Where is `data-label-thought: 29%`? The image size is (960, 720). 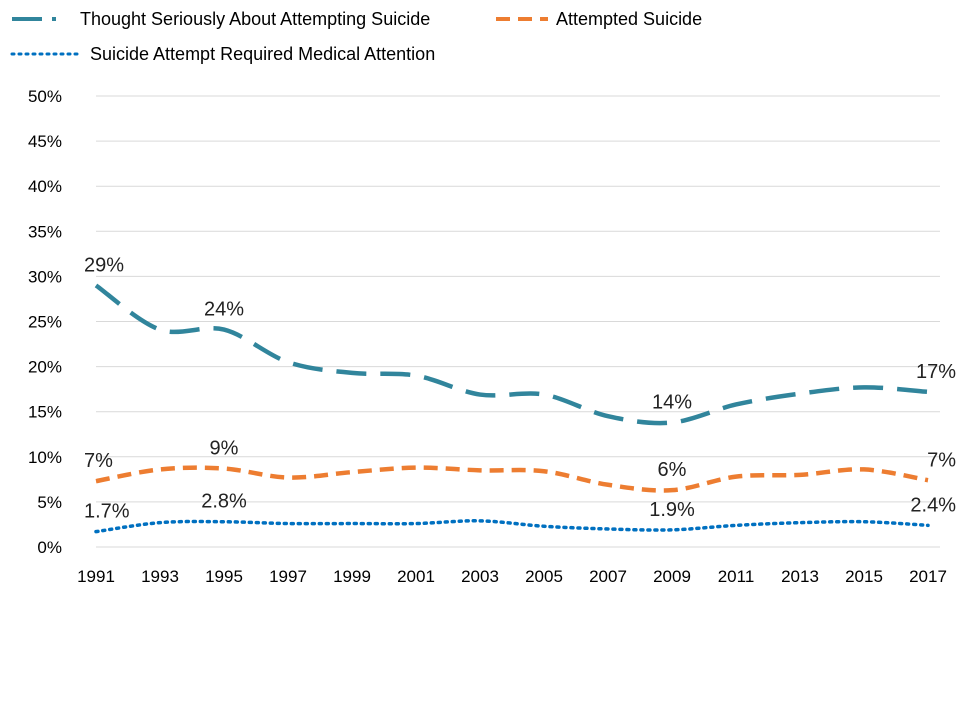 data-label-thought: 29% is located at coordinates (104, 265).